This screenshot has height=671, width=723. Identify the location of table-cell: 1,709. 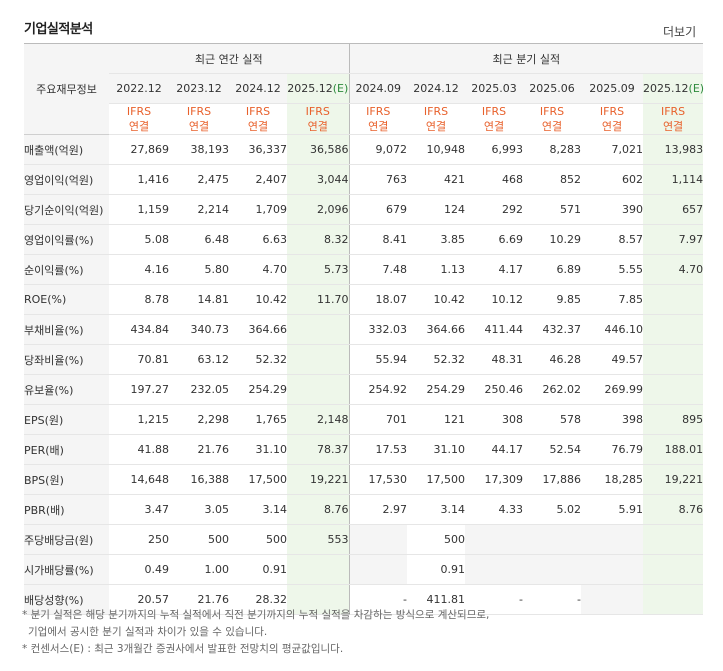
(258, 209).